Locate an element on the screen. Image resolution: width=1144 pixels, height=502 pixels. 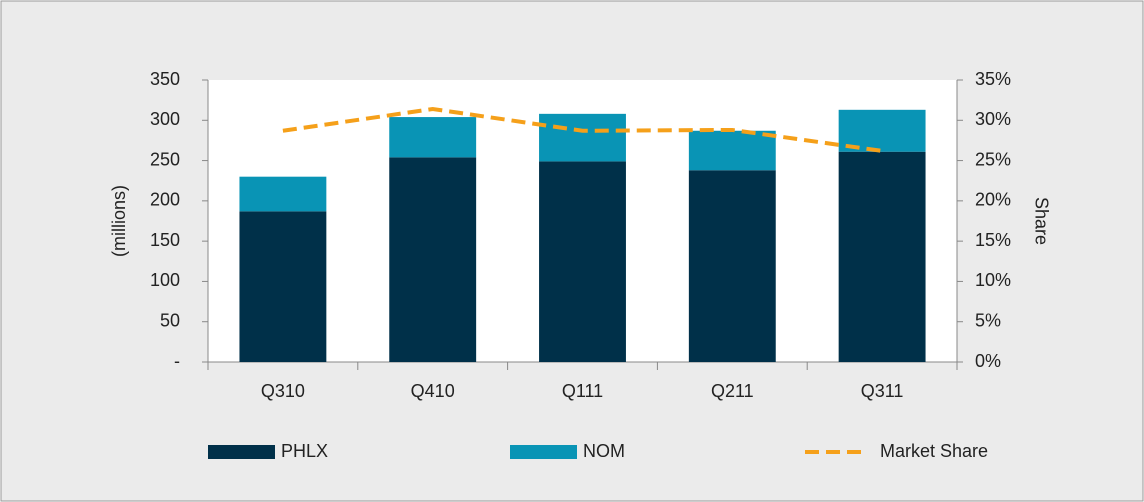
x-tick-label: Q410 is located at coordinates (433, 391).